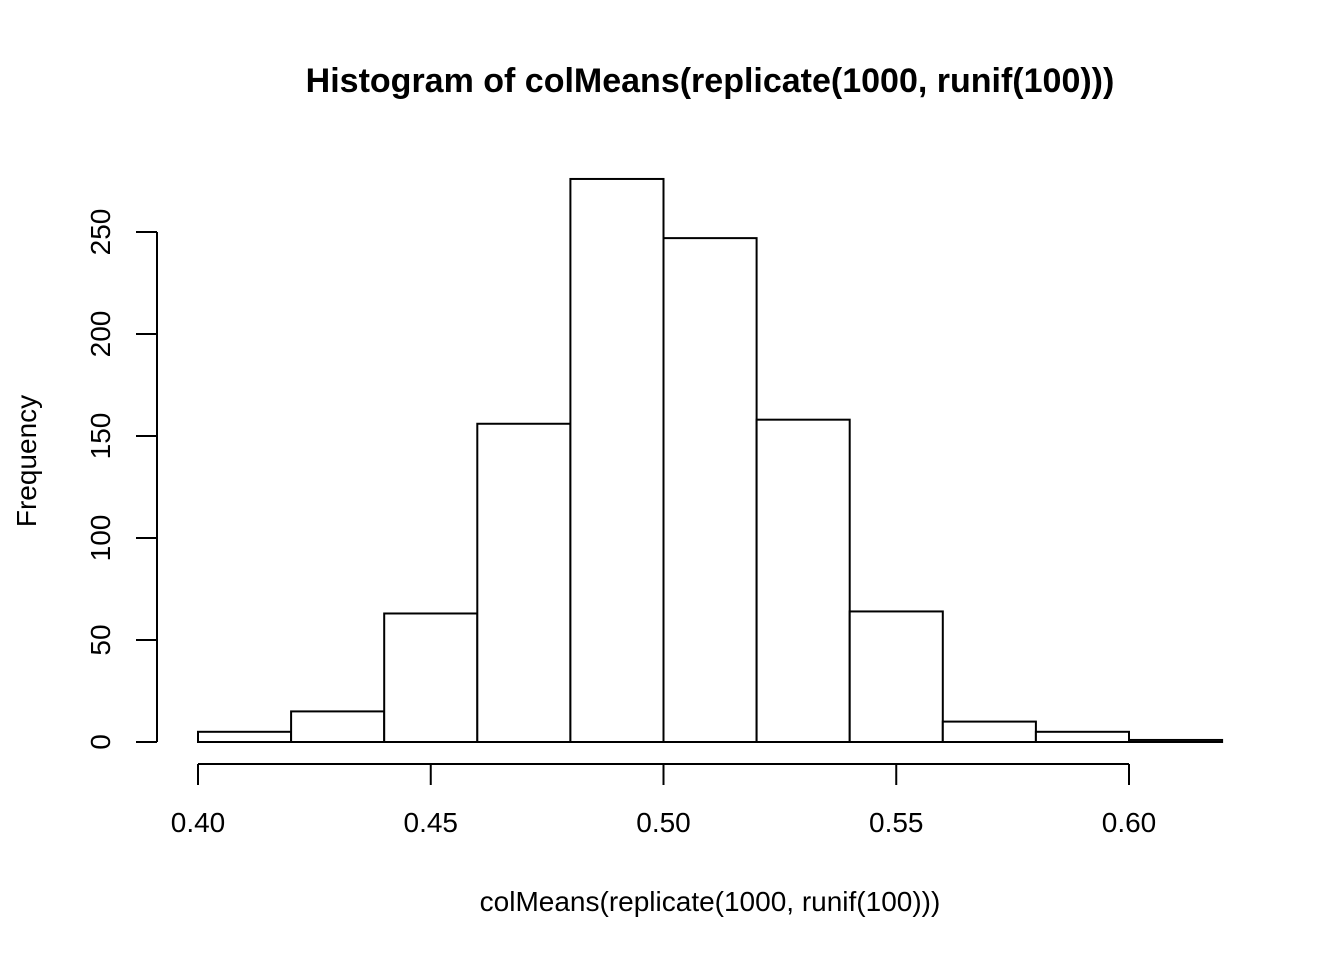 The width and height of the screenshot is (1344, 960). What do you see at coordinates (664, 800) in the screenshot?
I see `x-axis: 0.40 0.45 0.50 0.55 0.60` at bounding box center [664, 800].